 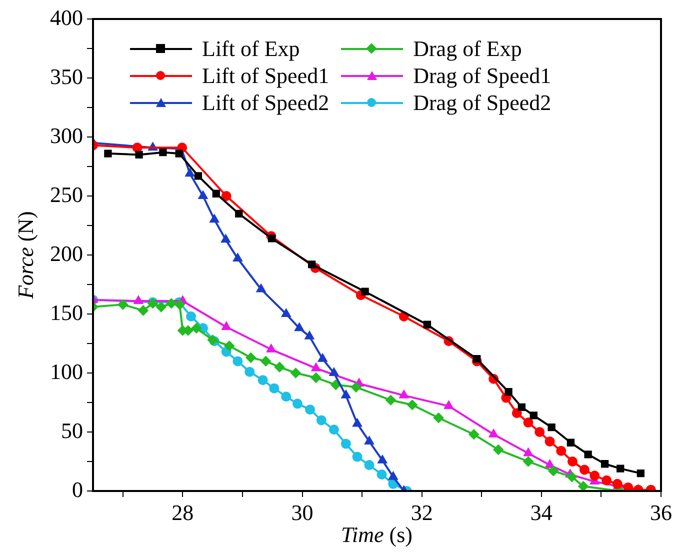 I want to click on legend-label: Drag of Exp, so click(x=467, y=49).